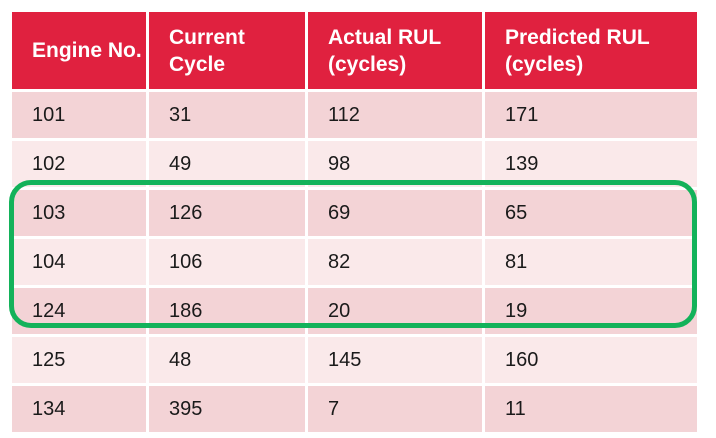 The height and width of the screenshot is (438, 716). Describe the element at coordinates (396, 213) in the screenshot. I see `cell-actual-rul: 69` at that location.